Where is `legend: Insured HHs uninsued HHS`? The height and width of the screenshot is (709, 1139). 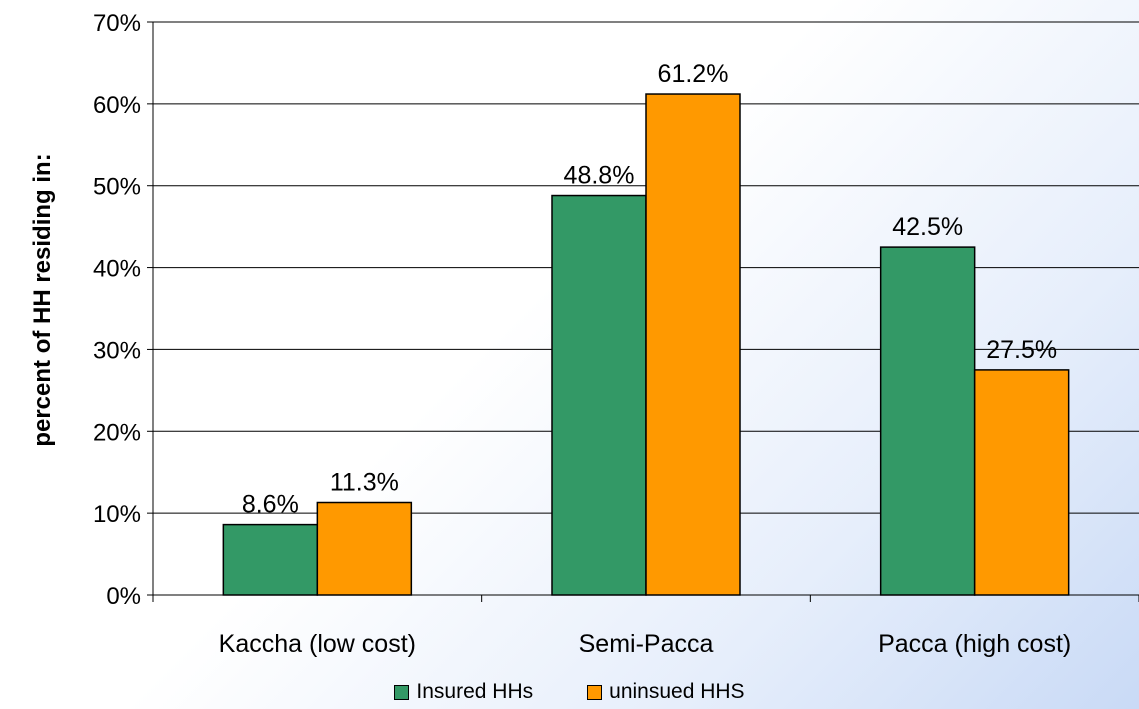 legend: Insured HHs uninsued HHS is located at coordinates (569, 692).